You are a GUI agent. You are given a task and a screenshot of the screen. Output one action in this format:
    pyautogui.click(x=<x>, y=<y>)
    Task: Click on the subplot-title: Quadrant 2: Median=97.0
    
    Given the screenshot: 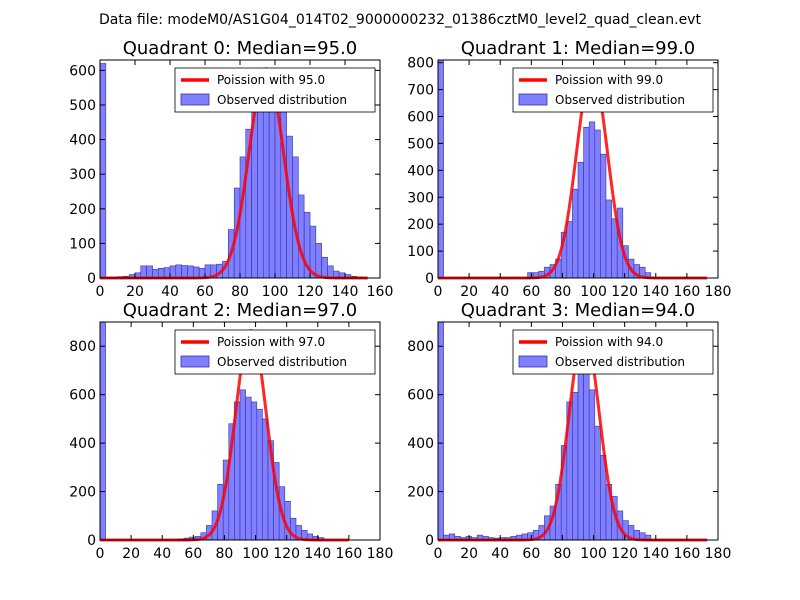 What is the action you would take?
    pyautogui.click(x=240, y=310)
    